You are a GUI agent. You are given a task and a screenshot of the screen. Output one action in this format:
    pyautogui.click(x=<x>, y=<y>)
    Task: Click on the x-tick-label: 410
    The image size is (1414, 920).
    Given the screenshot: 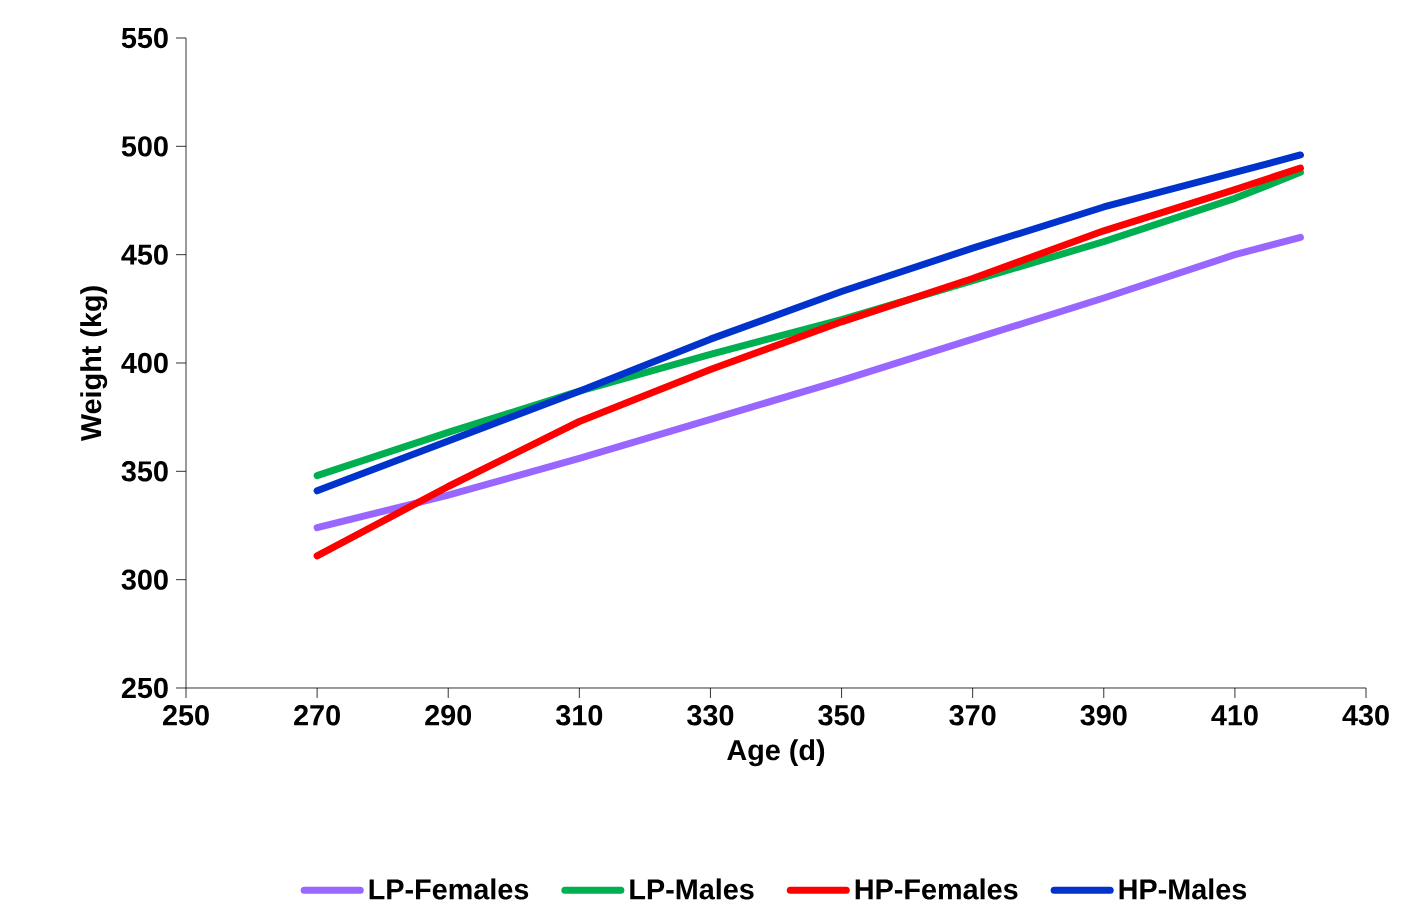 What is the action you would take?
    pyautogui.click(x=1234, y=715)
    